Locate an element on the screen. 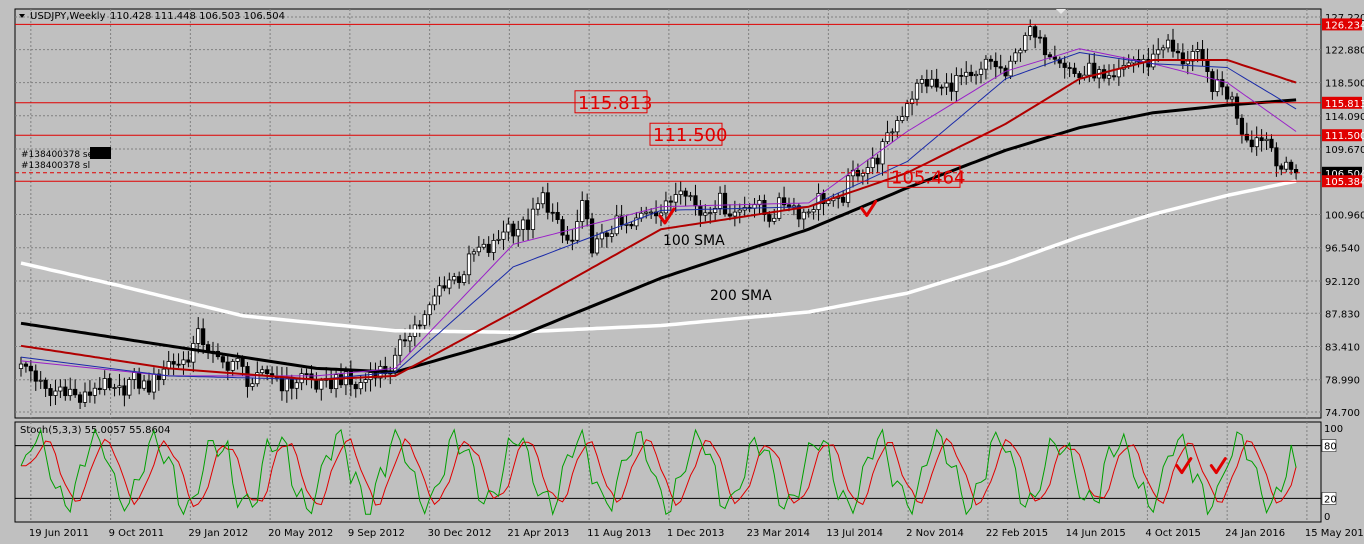 The height and width of the screenshot is (544, 1364). stoch-level-tag is located at coordinates (1329, 445).